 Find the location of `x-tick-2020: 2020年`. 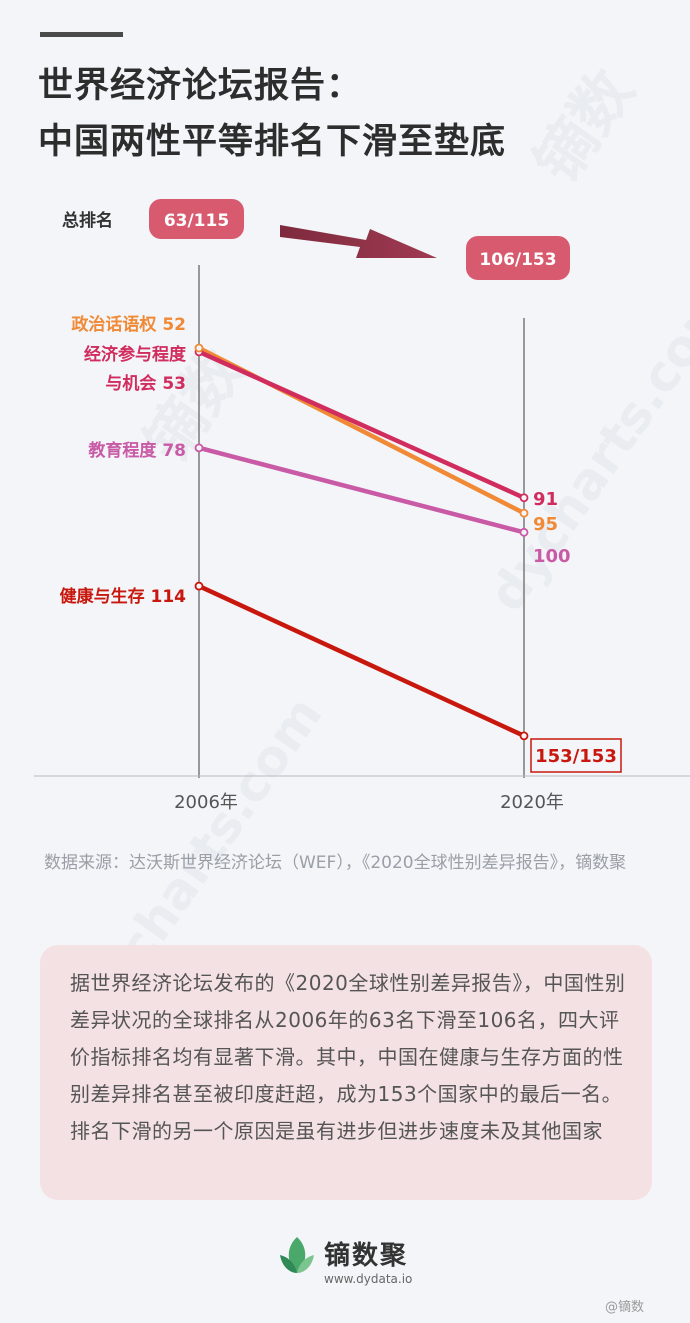

x-tick-2020: 2020年 is located at coordinates (532, 802).